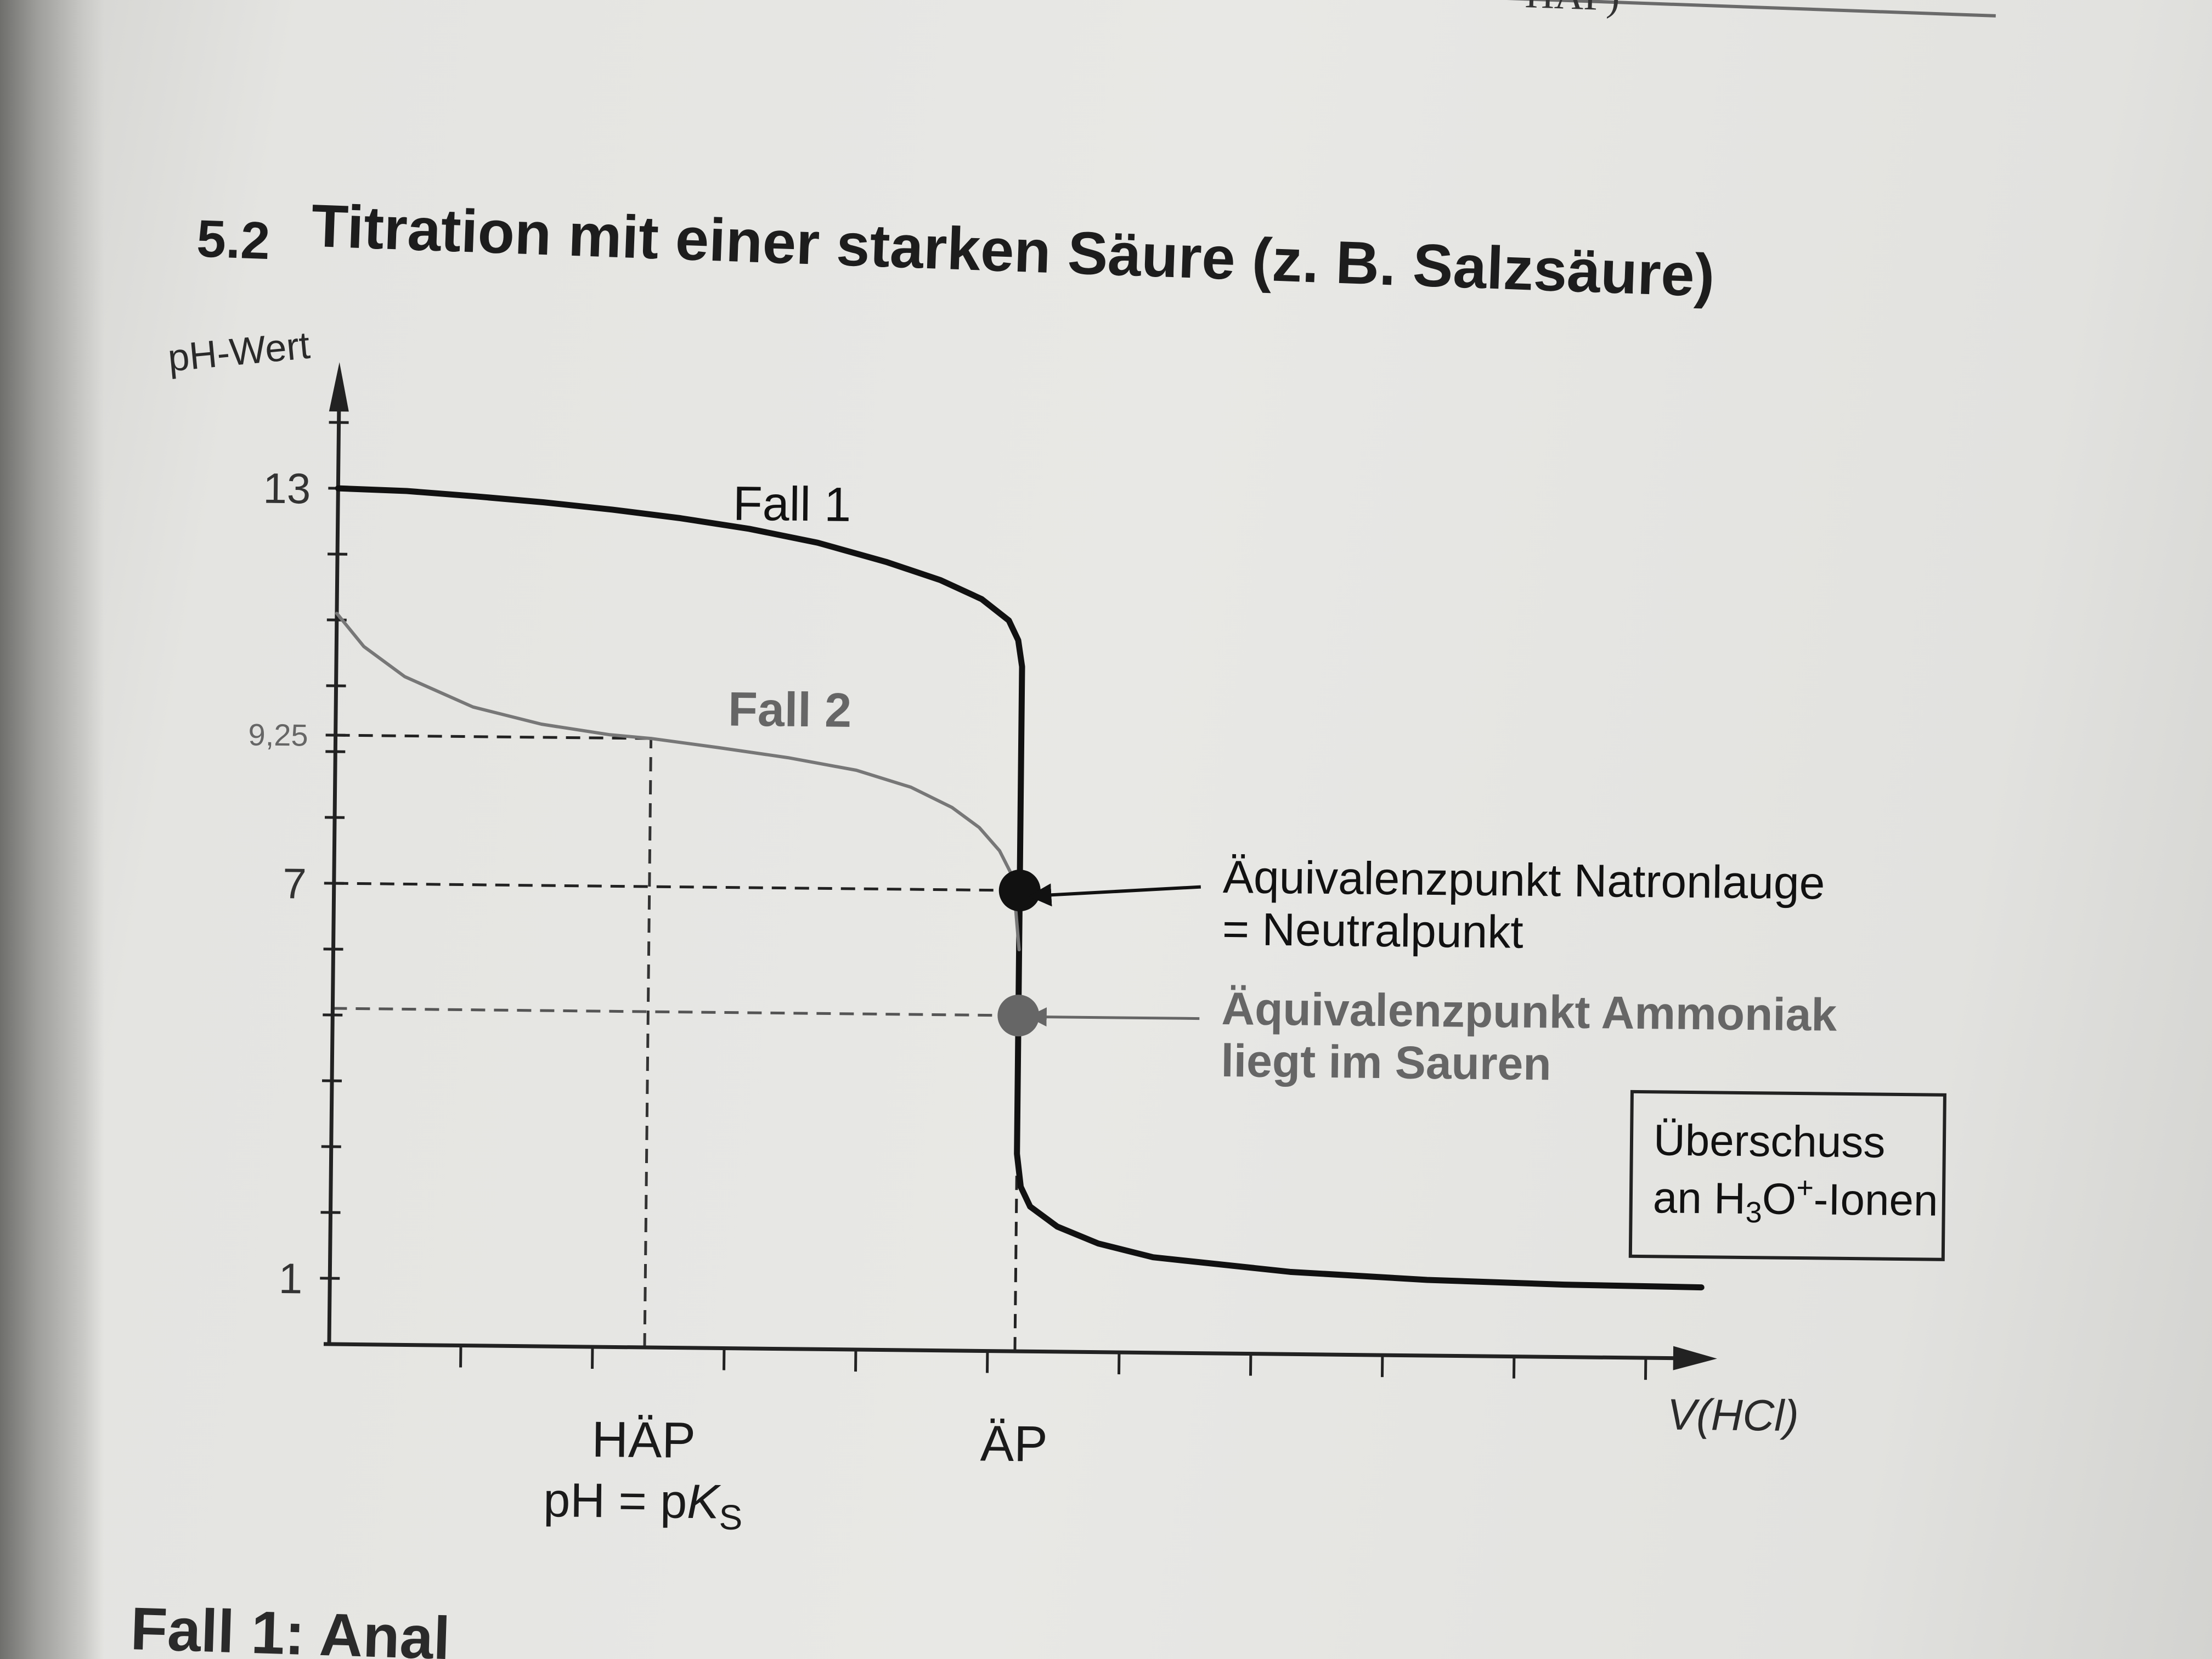 This screenshot has height=1659, width=2212. What do you see at coordinates (1373, 931) in the screenshot?
I see `naoh-annotation-line2: = Neutralpunkt` at bounding box center [1373, 931].